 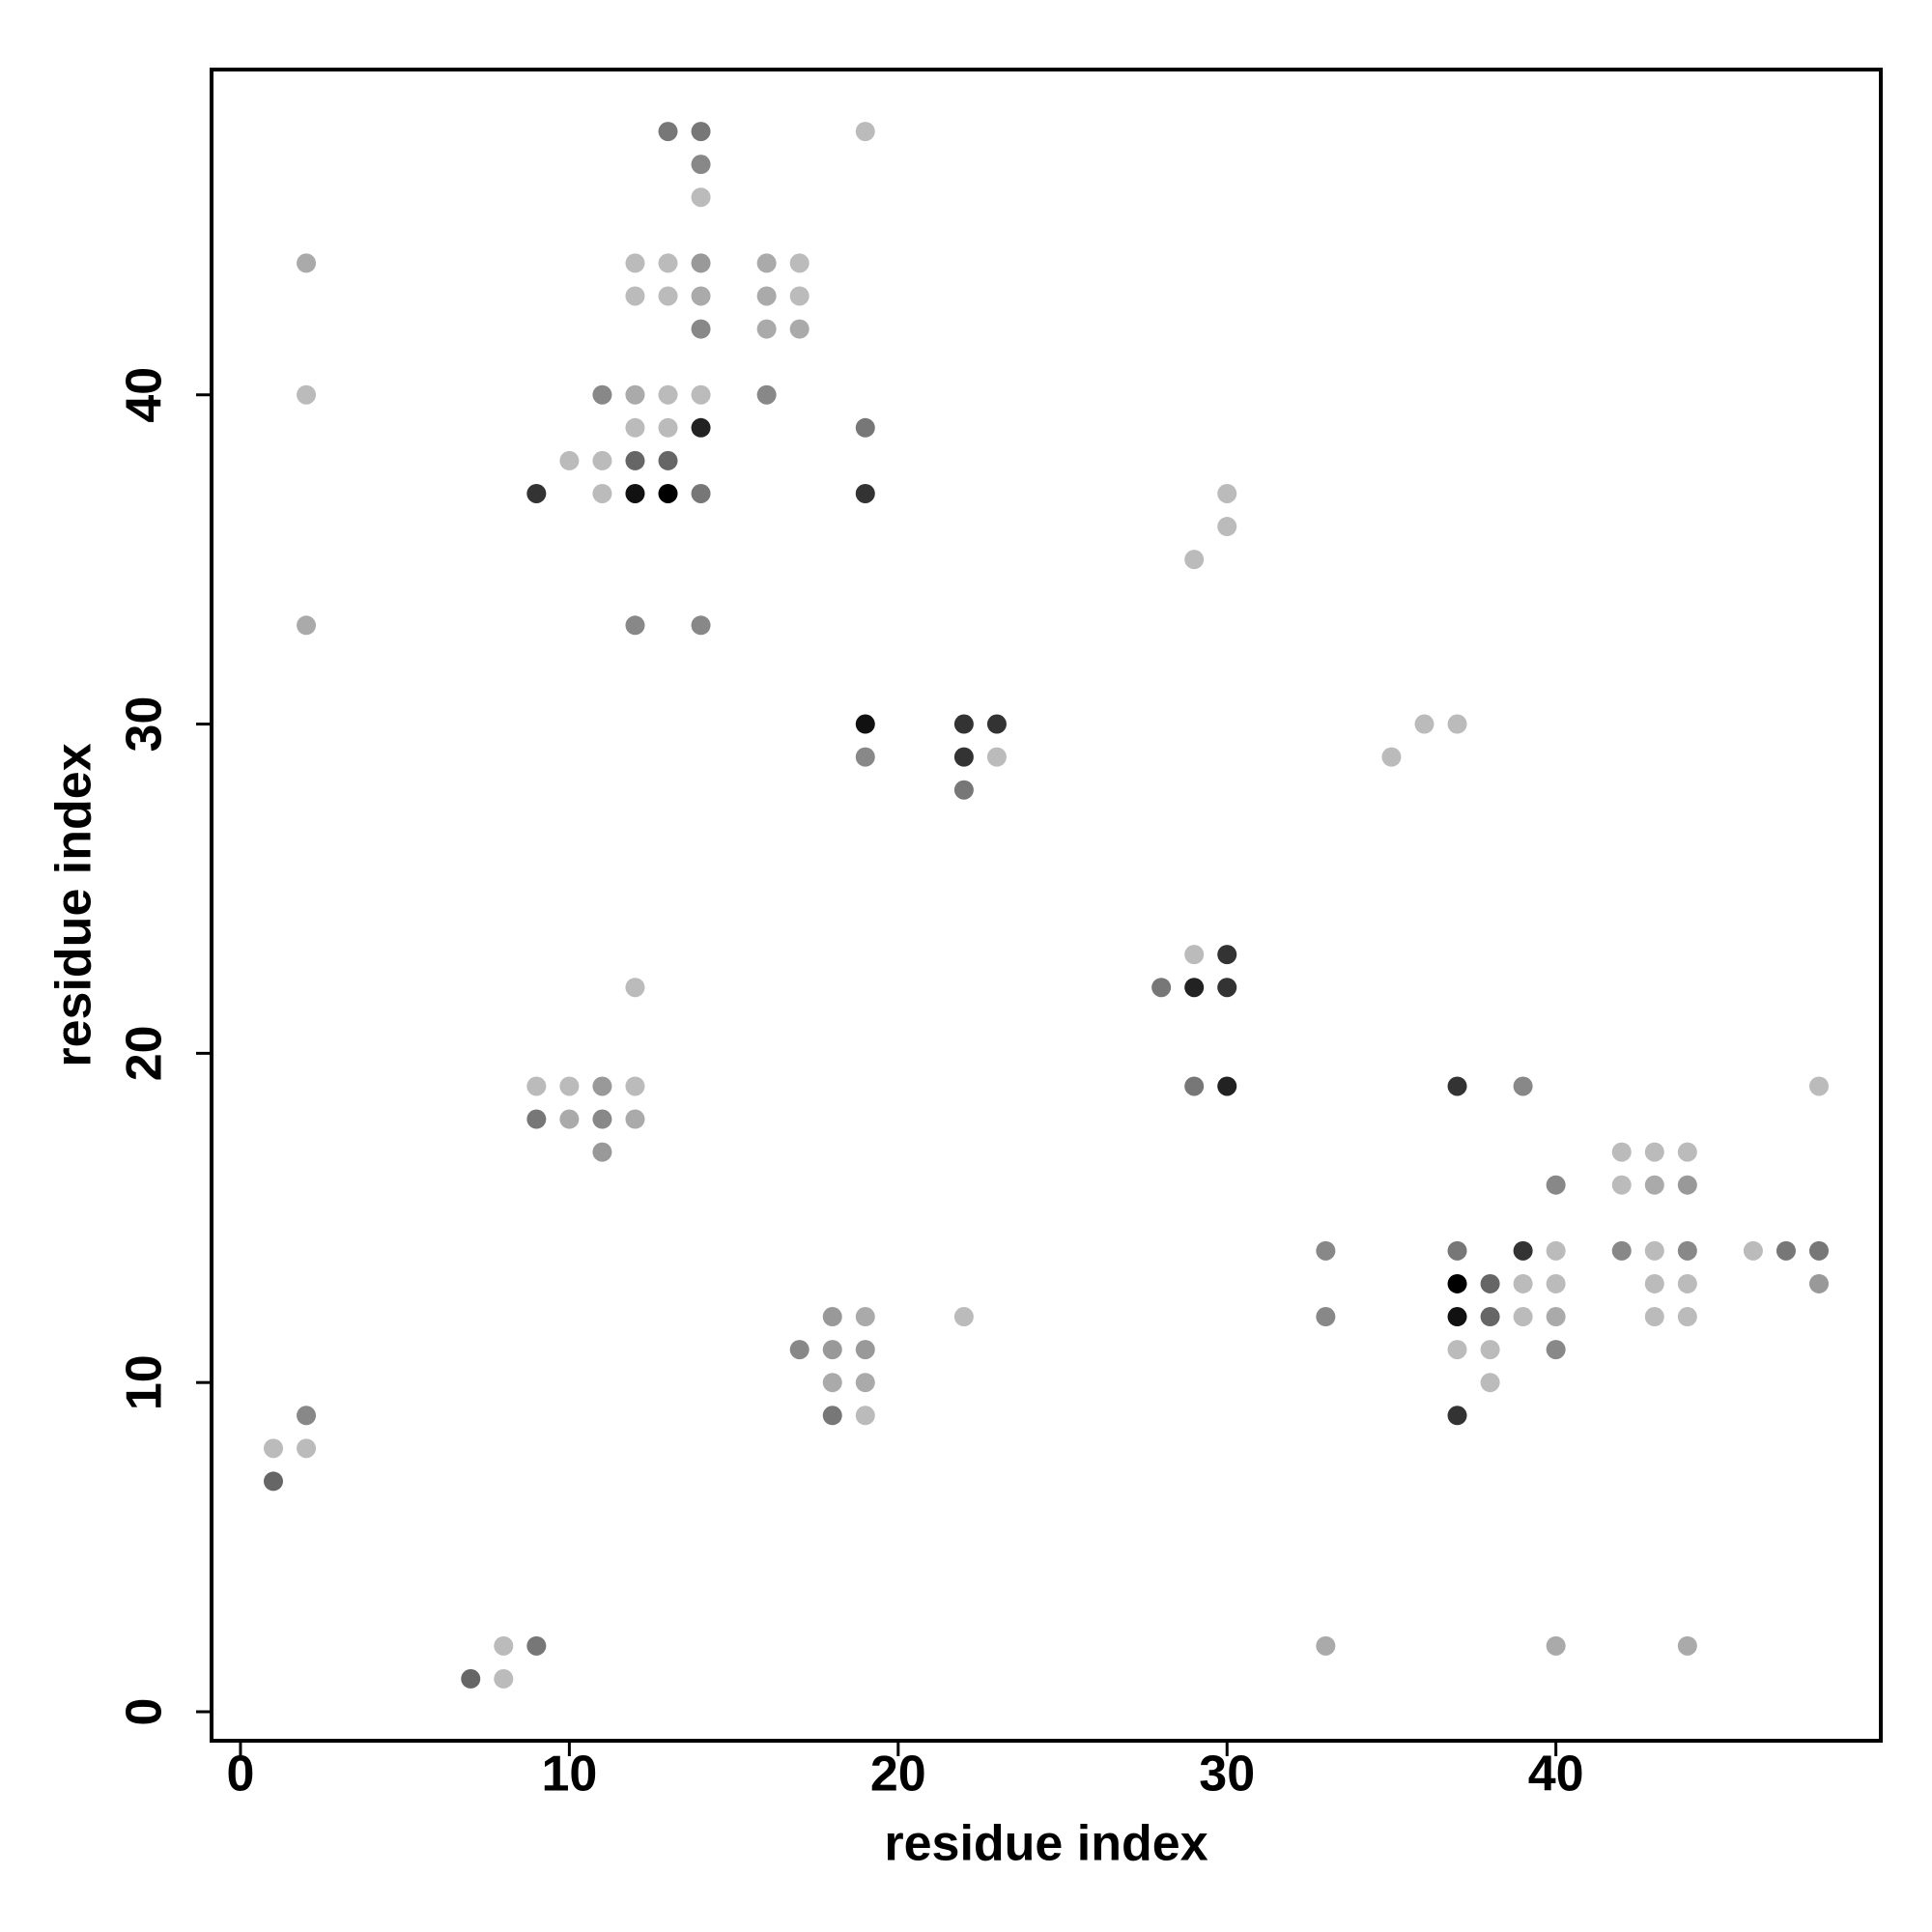 What do you see at coordinates (145, 1712) in the screenshot?
I see `y-tick-label: 0` at bounding box center [145, 1712].